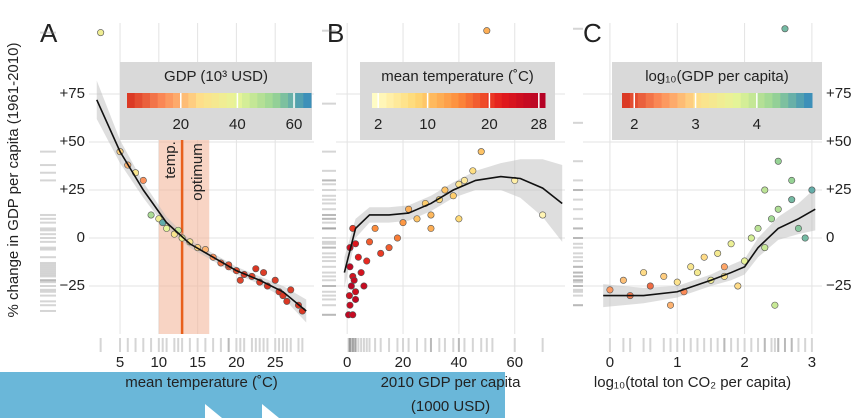 This screenshot has width=860, height=418. Describe the element at coordinates (216, 76) in the screenshot. I see `legend-title: GDP (10³ USD)` at that location.